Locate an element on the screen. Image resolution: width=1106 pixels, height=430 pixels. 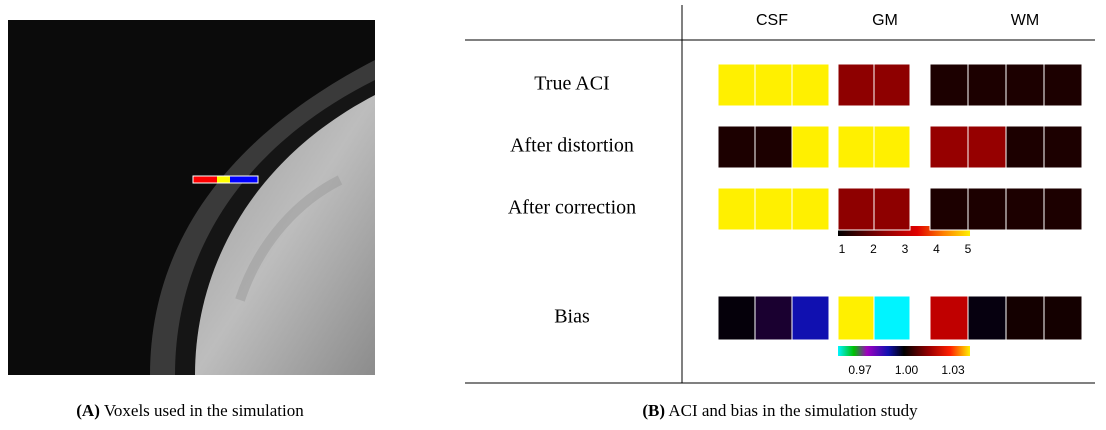
colorbar-tick: 2 is located at coordinates (873, 249).